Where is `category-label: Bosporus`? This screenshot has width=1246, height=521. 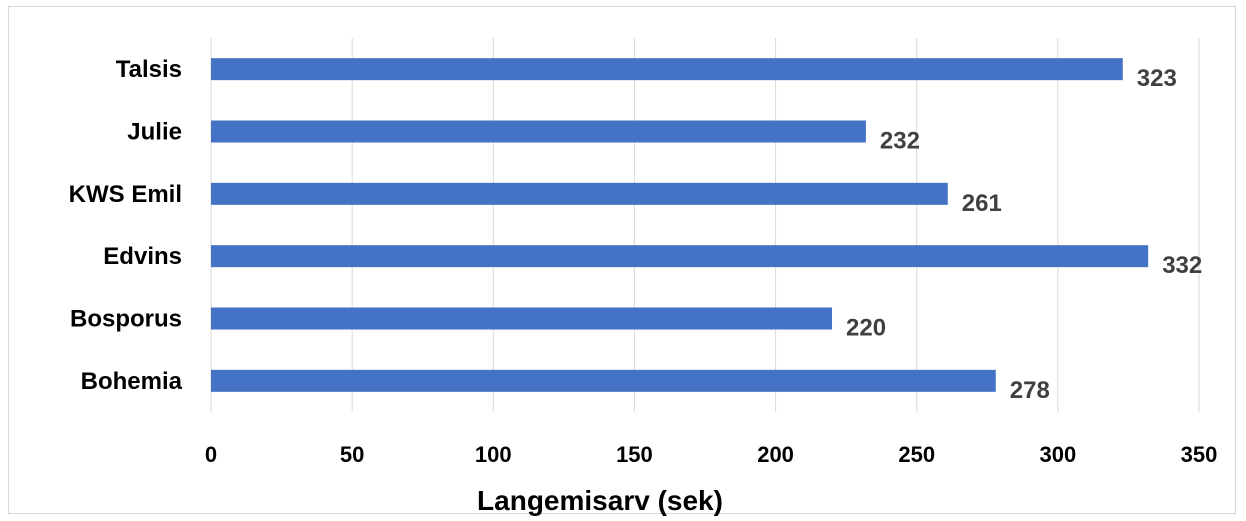
category-label: Bosporus is located at coordinates (126, 319).